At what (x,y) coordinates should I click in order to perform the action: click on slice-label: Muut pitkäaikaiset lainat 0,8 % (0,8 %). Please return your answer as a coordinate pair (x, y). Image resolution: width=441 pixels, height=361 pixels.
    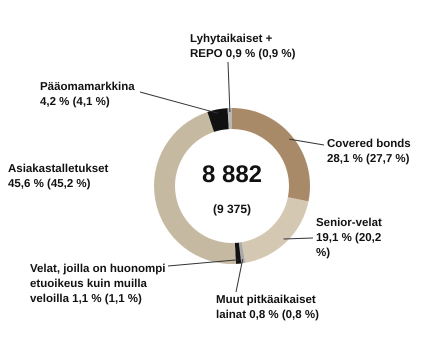
    Looking at the image, I should click on (268, 307).